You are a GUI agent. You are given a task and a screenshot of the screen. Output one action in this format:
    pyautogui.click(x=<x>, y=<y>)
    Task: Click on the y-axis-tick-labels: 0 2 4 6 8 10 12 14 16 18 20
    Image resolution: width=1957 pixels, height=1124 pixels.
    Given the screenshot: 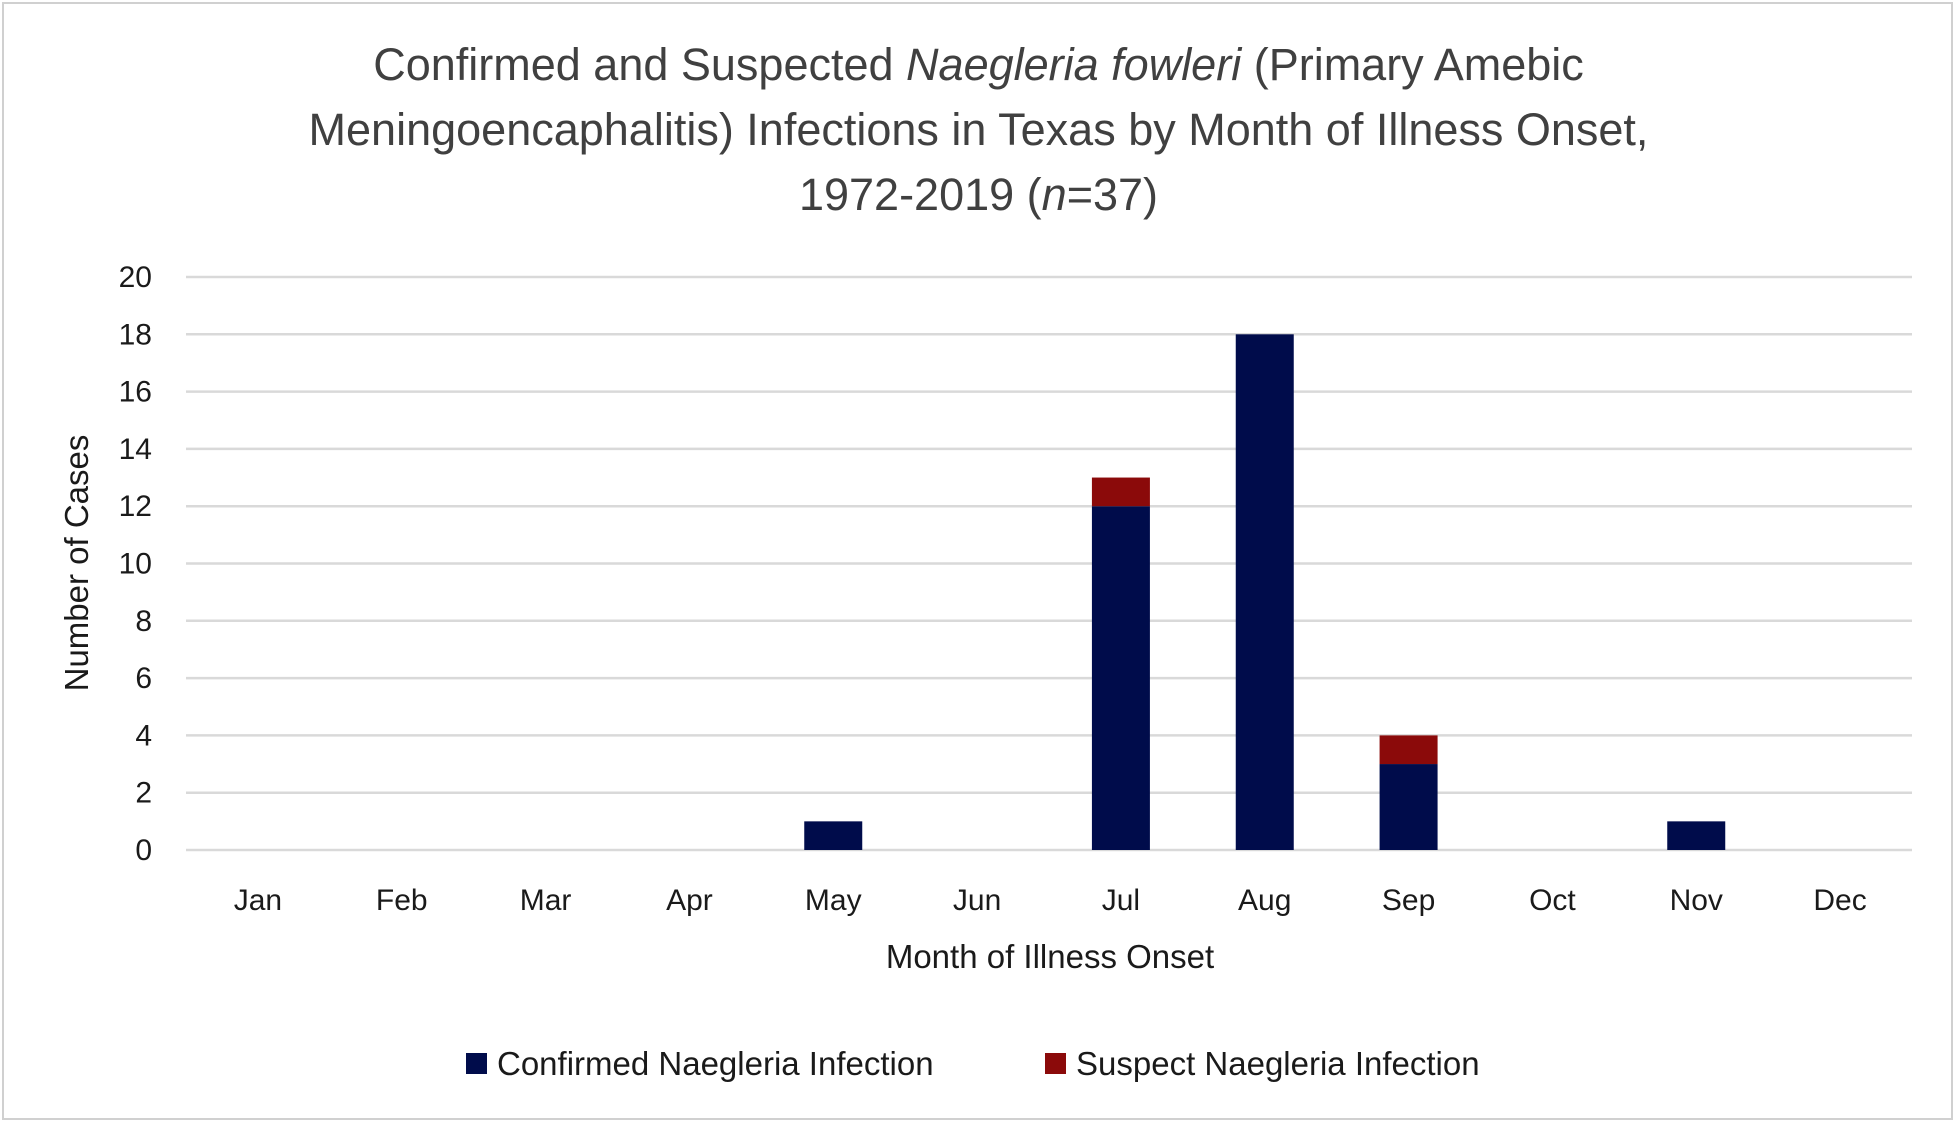 What is the action you would take?
    pyautogui.click(x=135, y=564)
    